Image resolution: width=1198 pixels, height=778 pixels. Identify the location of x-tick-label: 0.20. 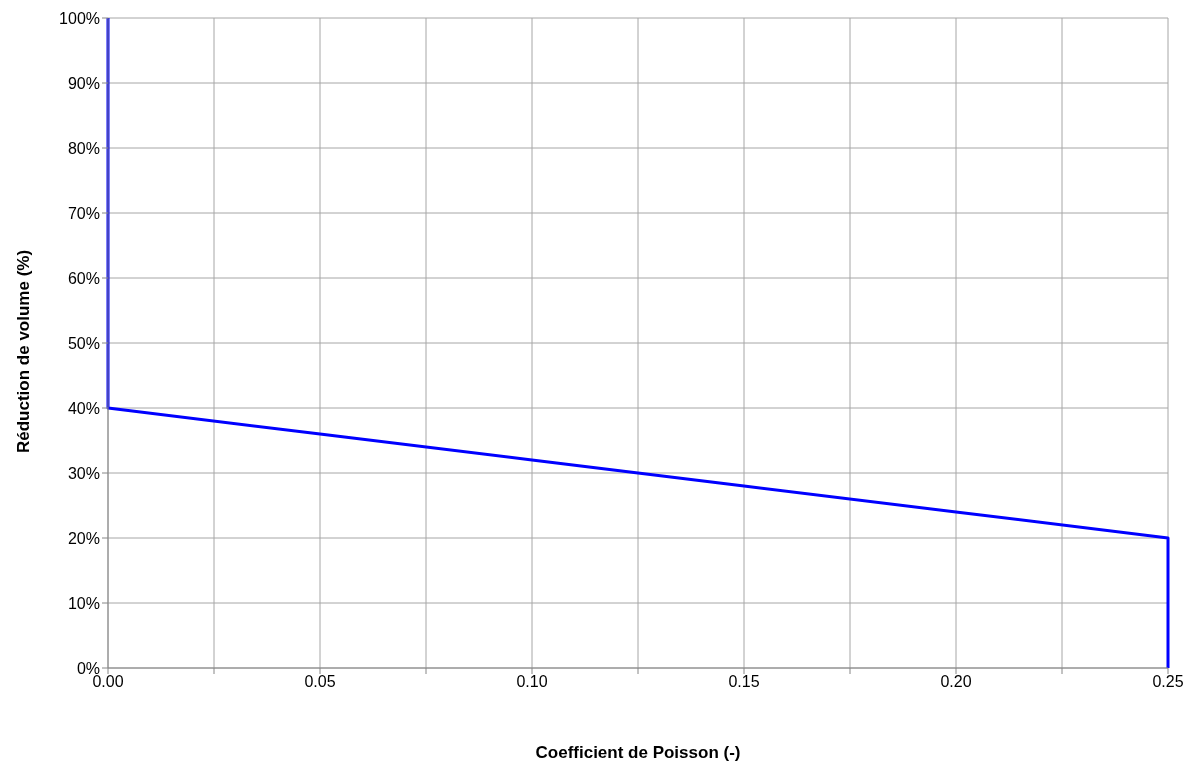
(956, 682).